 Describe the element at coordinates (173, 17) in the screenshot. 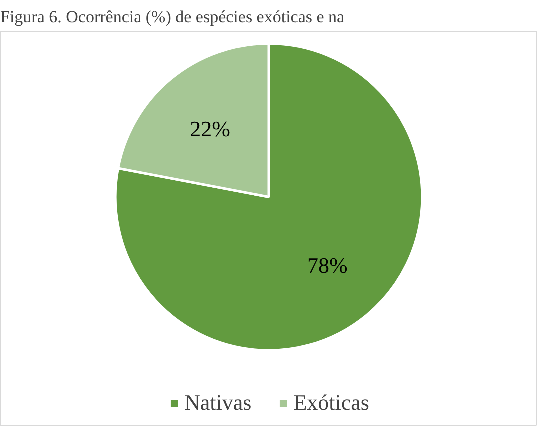

I see `chart-title: Figura 6. Ocorrência (%) de espécies exóticas e na` at that location.